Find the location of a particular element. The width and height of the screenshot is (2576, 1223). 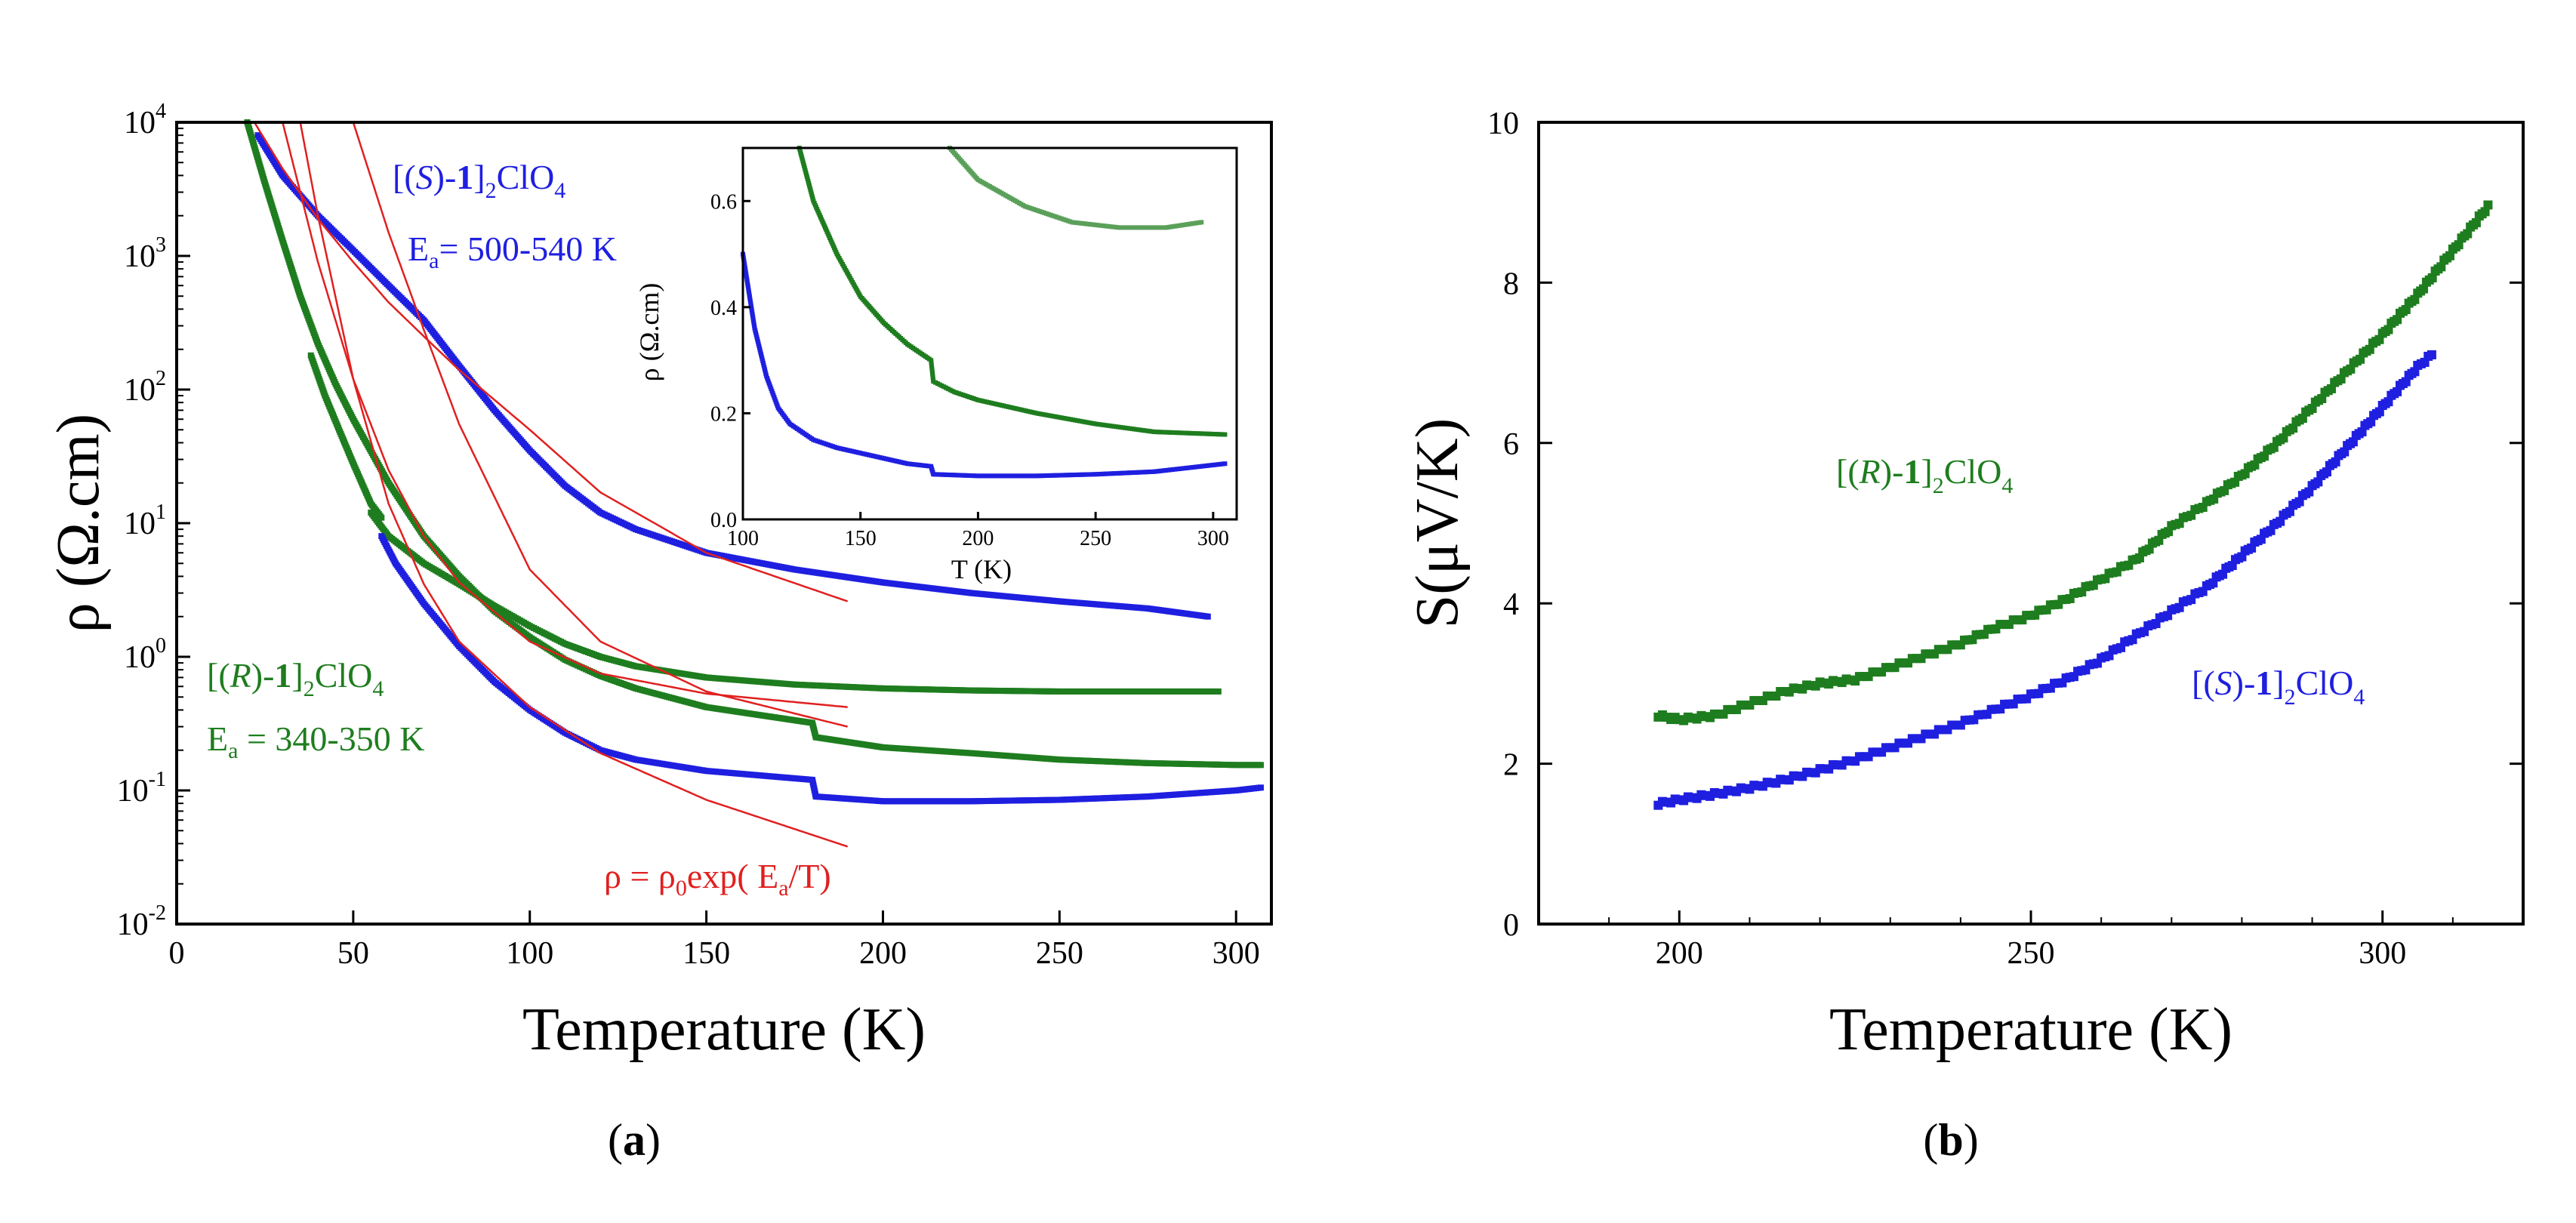

panel-a-r-compound-label: [(R)-1]2ClO4 is located at coordinates (295, 678).